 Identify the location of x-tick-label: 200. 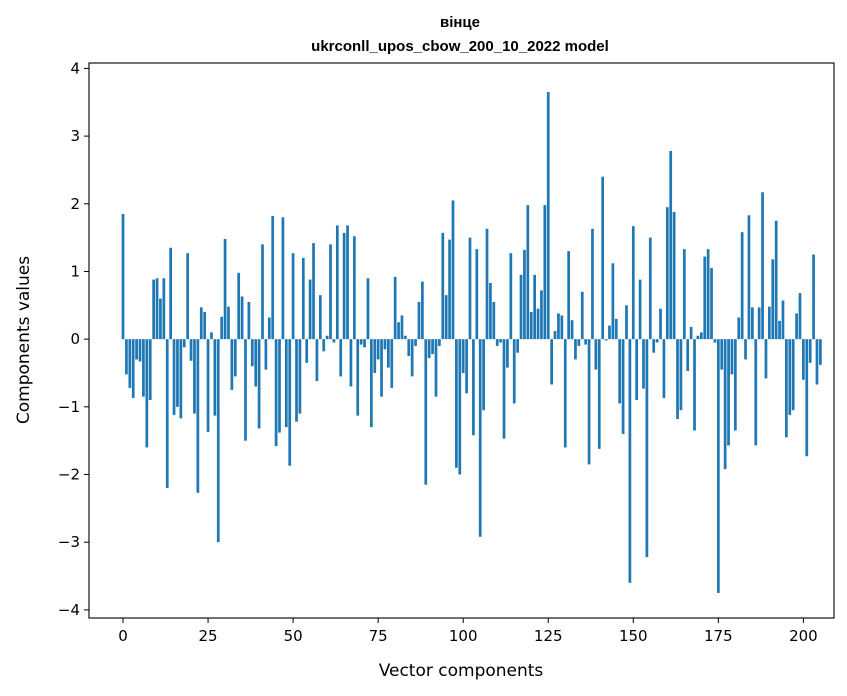
(803, 636).